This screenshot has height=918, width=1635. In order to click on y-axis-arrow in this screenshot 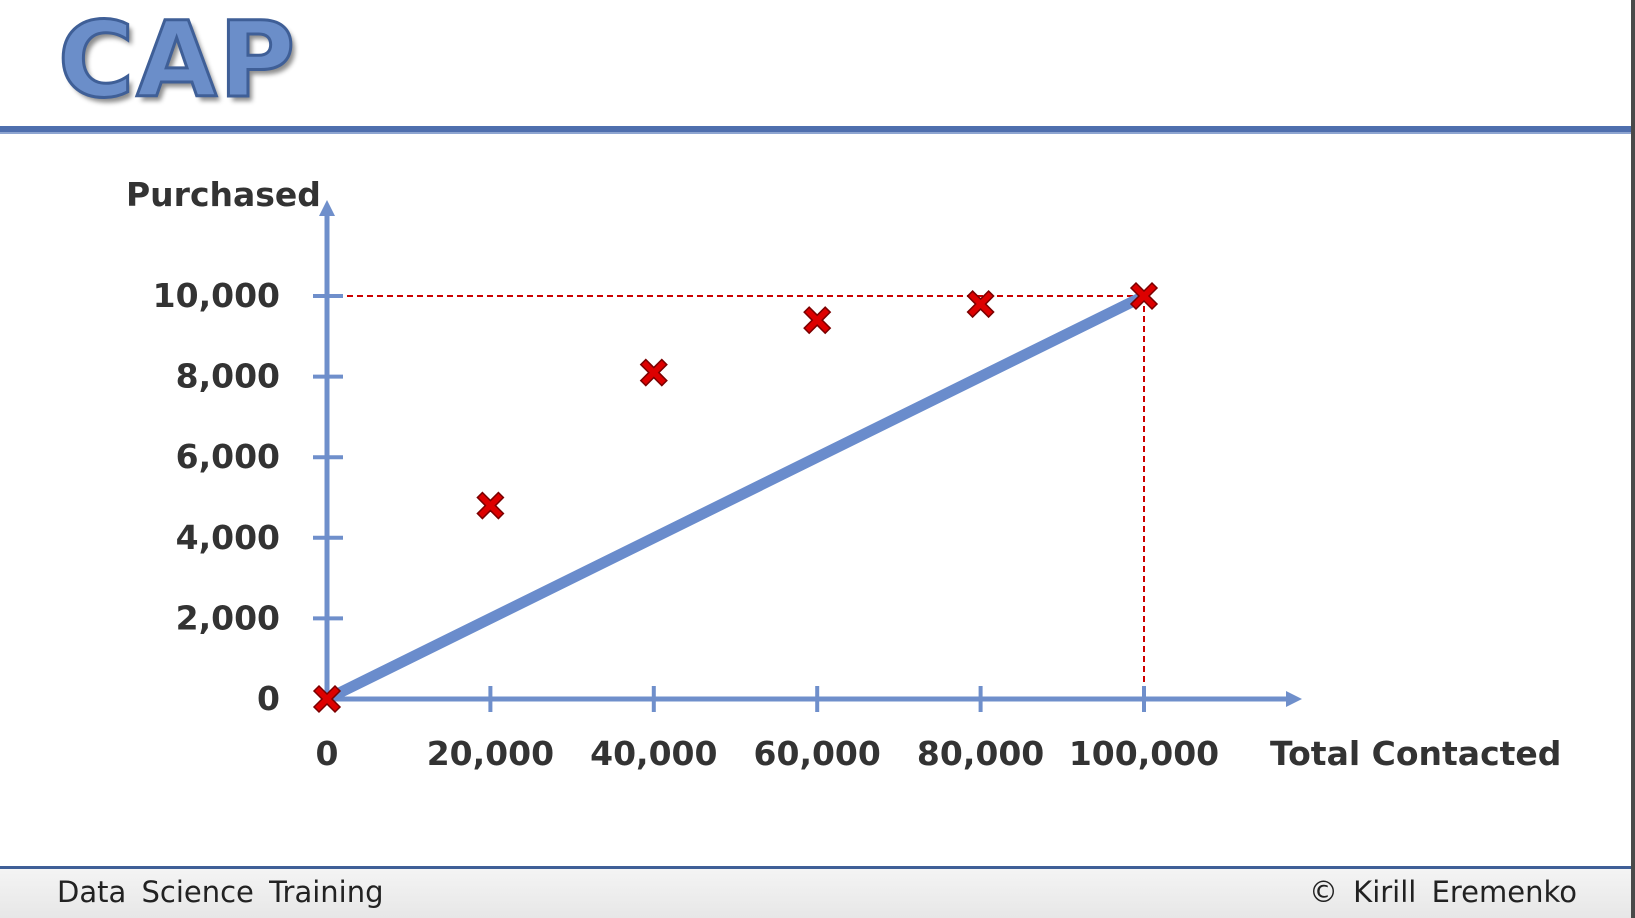, I will do `click(327, 208)`.